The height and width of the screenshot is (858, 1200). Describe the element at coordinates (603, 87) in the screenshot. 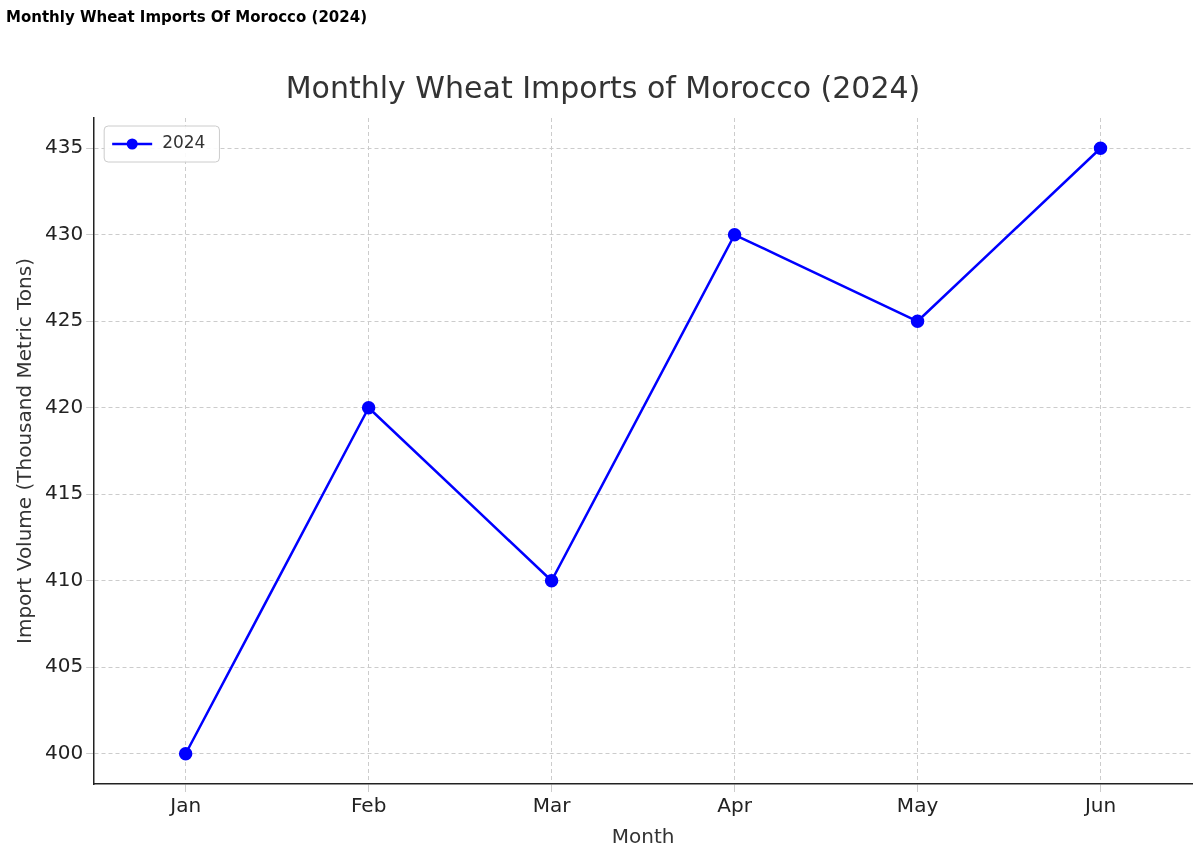

I see `chart-subtitle: Monthly Wheat Imports of Morocco (2024)` at that location.